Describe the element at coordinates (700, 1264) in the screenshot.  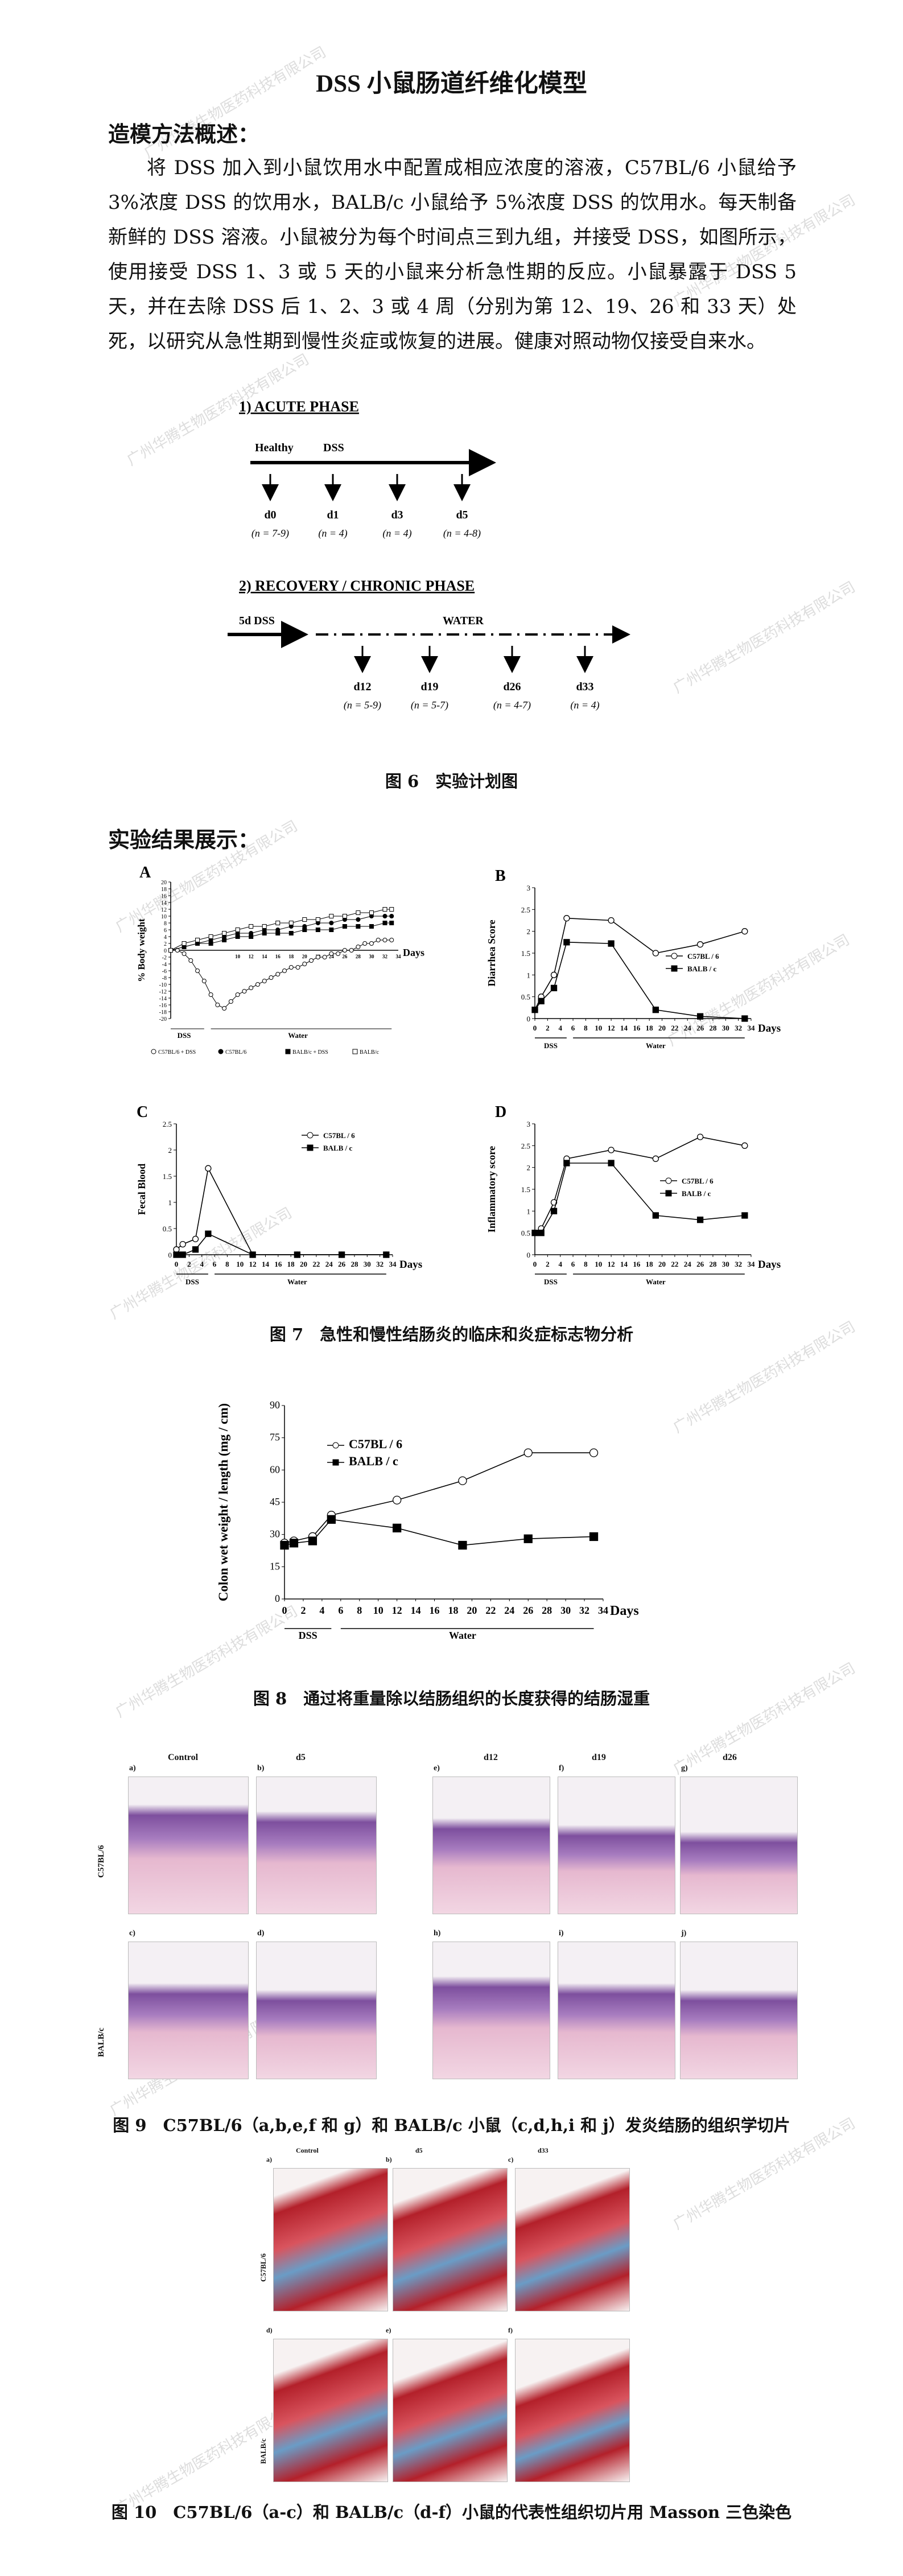
I see `x-tick-label: 26` at that location.